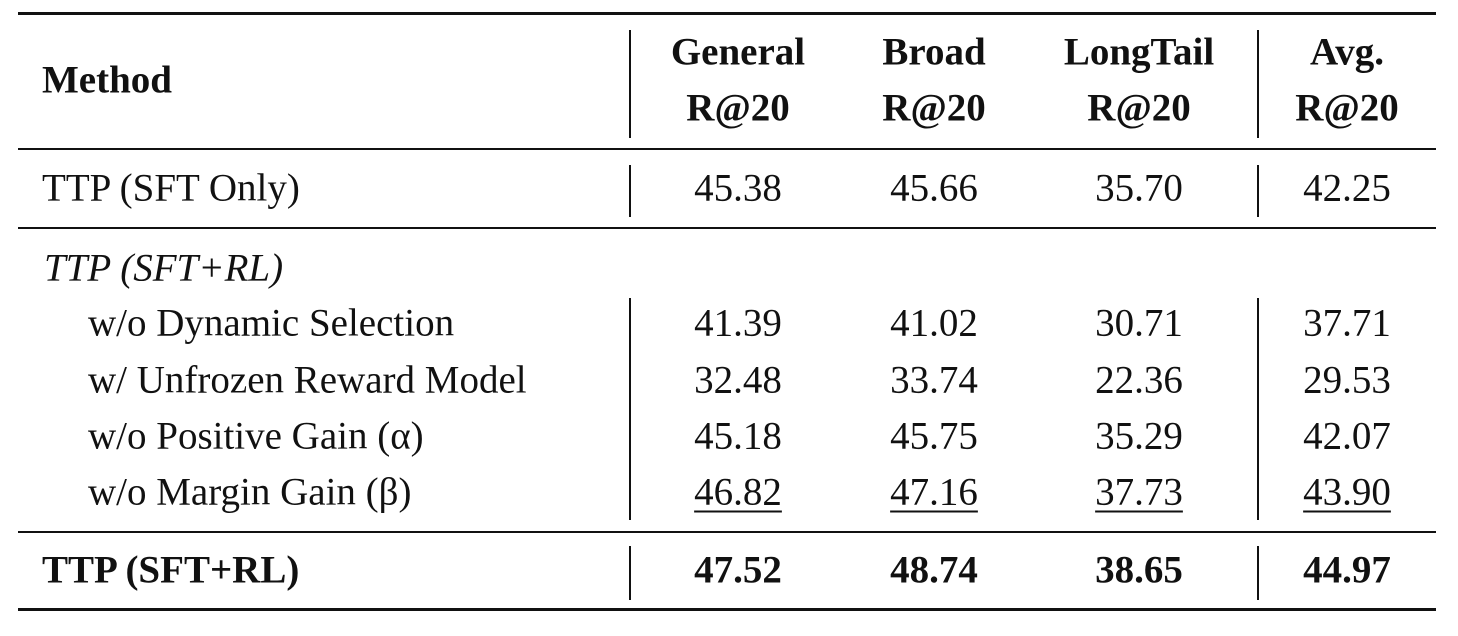  Describe the element at coordinates (1139, 380) in the screenshot. I see `cell: 22.36` at that location.